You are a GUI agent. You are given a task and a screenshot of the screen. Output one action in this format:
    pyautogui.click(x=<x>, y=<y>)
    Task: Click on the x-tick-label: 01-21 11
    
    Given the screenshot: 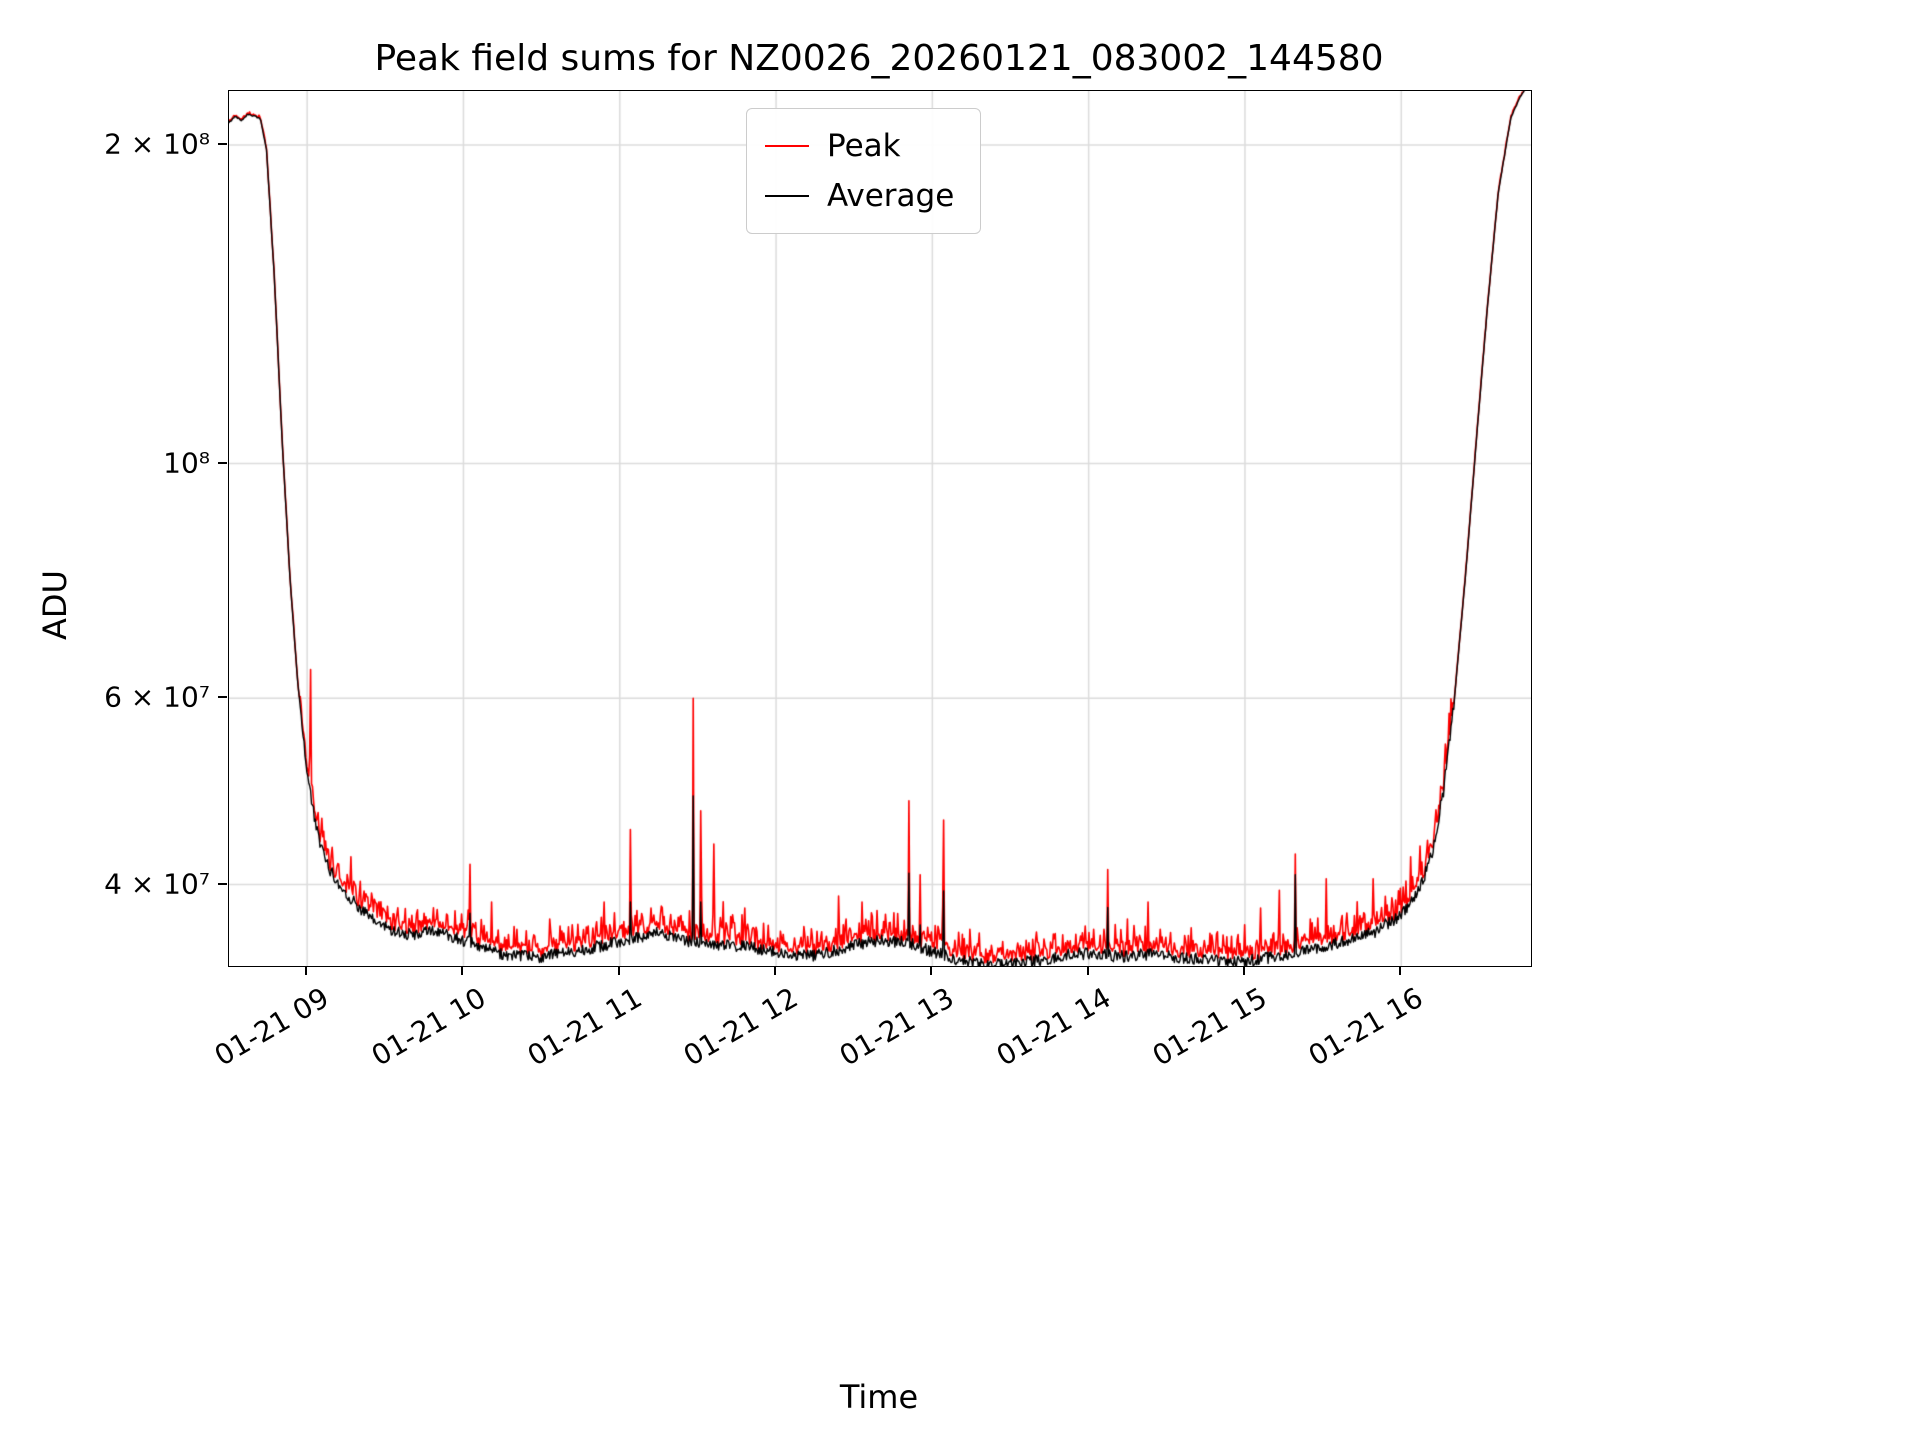 What is the action you would take?
    pyautogui.click(x=584, y=1027)
    